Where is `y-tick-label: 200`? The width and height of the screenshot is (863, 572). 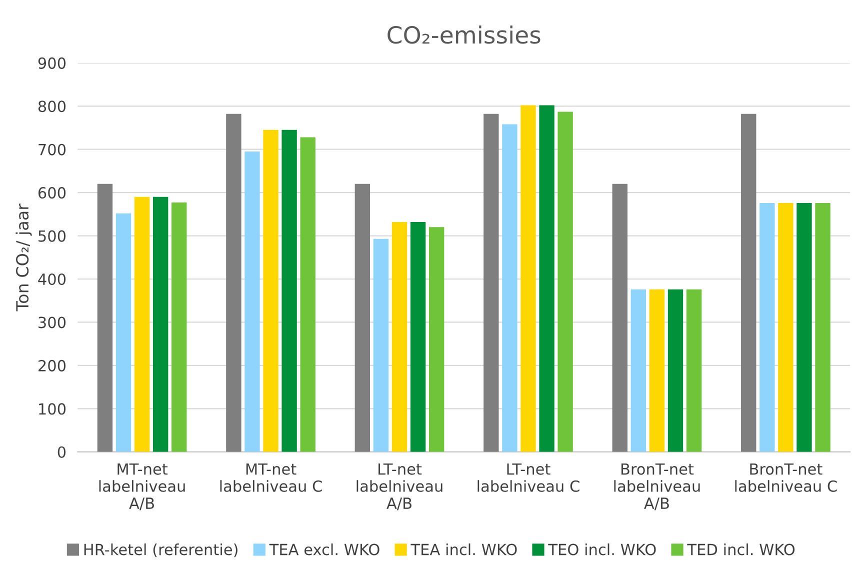
y-tick-label: 200 is located at coordinates (52, 366).